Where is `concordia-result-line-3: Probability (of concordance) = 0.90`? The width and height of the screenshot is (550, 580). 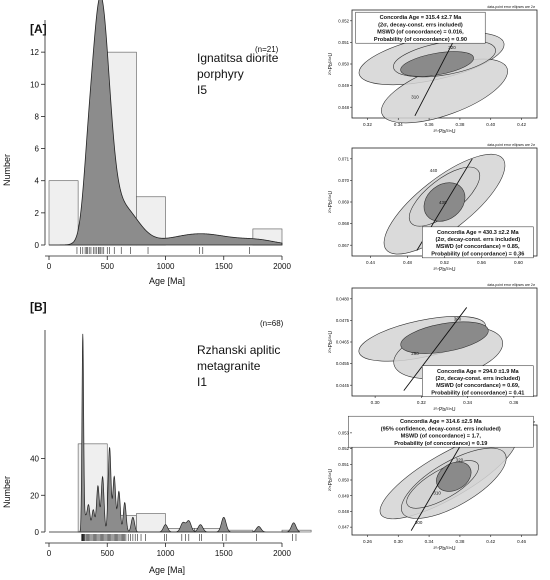
concordia-result-line-3: Probability (of concordance) = 0.90 is located at coordinates (420, 40).